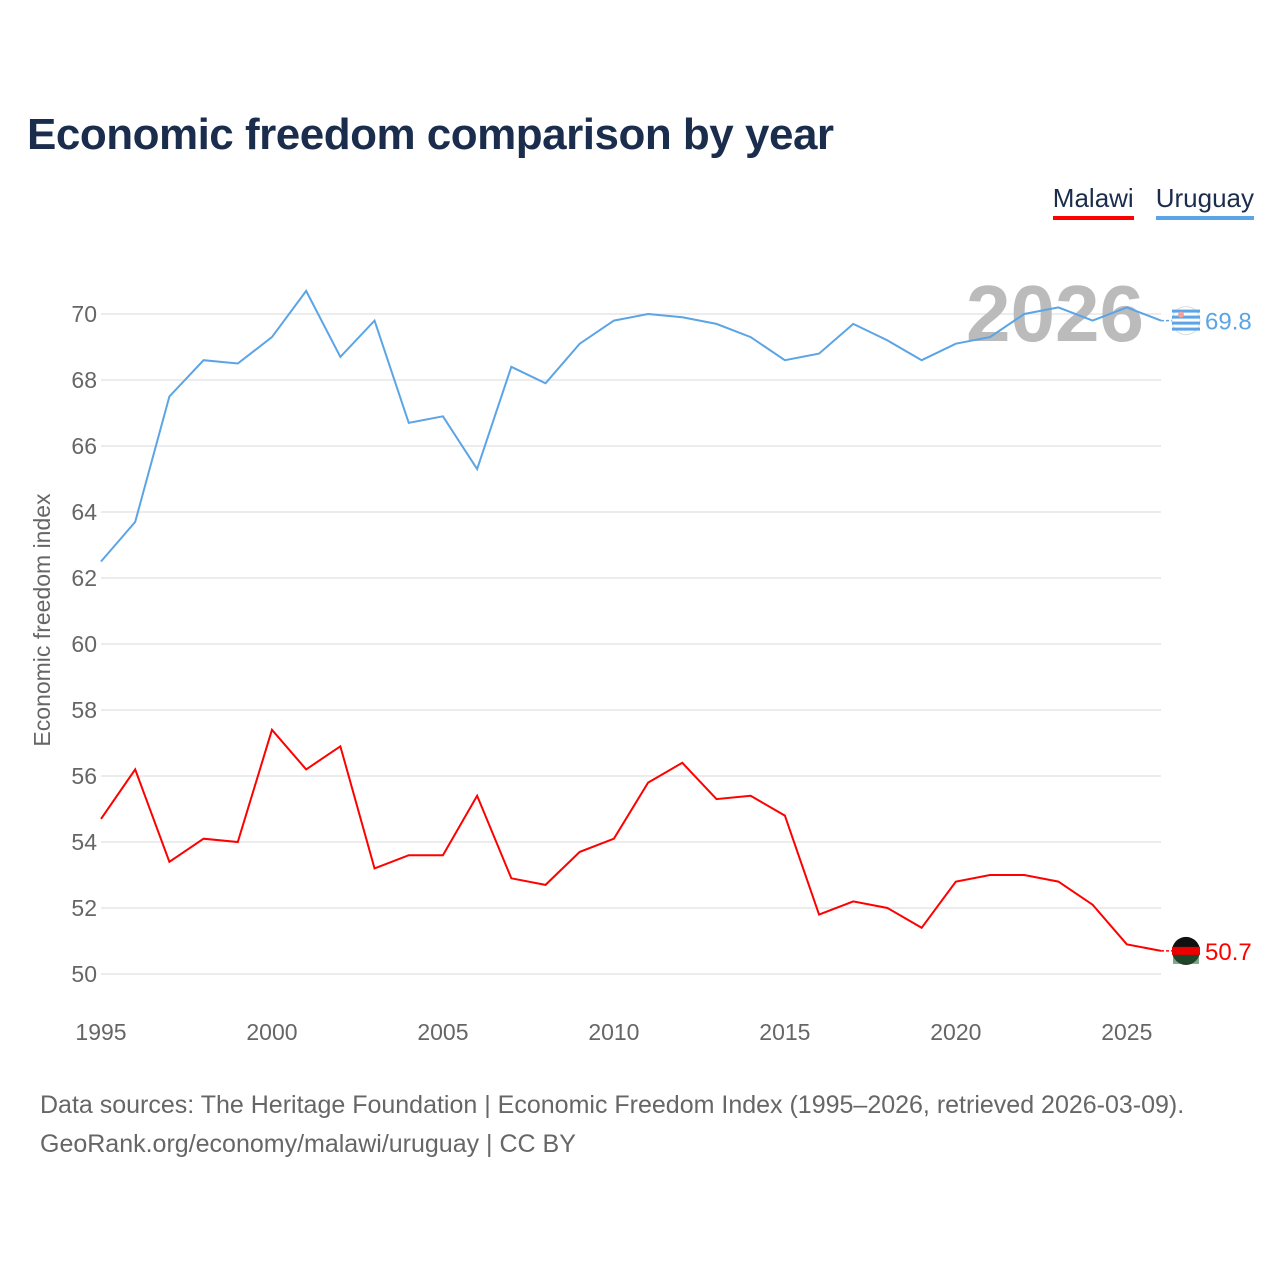 Image resolution: width=1280 pixels, height=1280 pixels. I want to click on x-tick-label: 2010, so click(613, 1032).